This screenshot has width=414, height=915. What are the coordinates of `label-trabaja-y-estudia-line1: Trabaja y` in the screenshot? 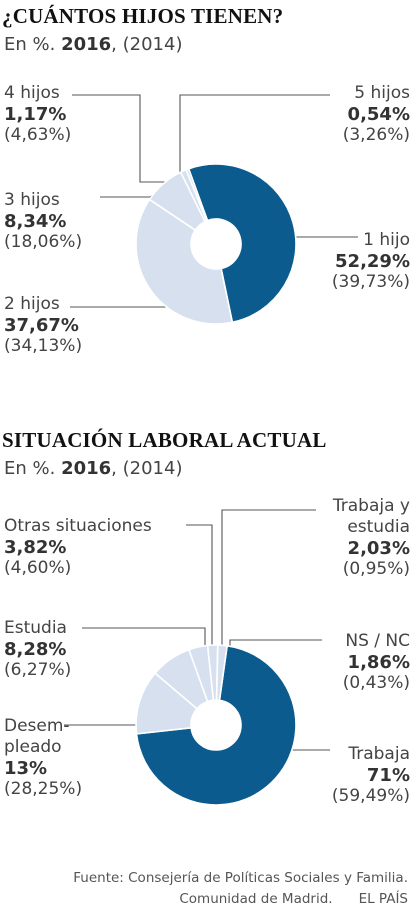 It's located at (371, 506).